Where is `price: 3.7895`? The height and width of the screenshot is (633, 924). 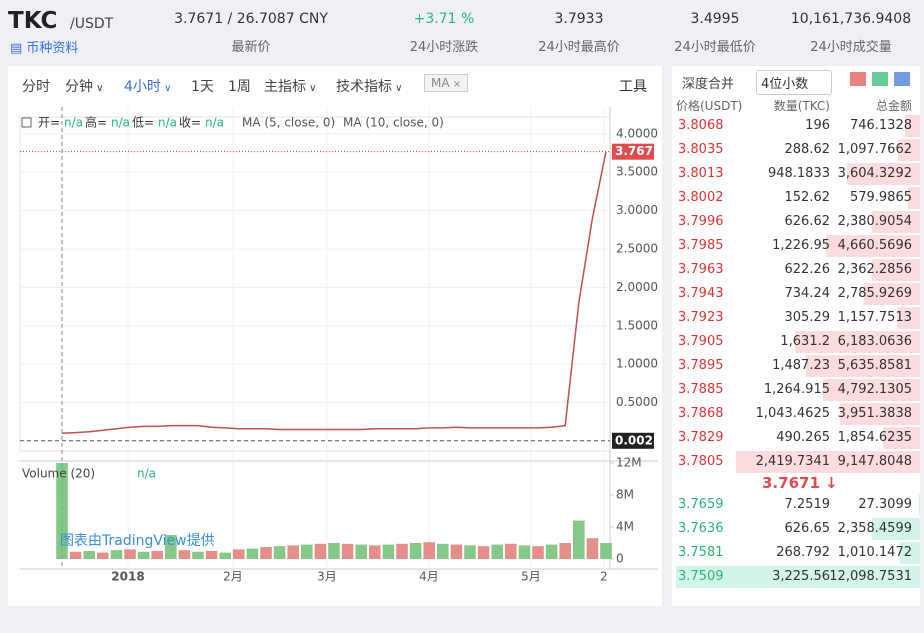 price: 3.7895 is located at coordinates (701, 365).